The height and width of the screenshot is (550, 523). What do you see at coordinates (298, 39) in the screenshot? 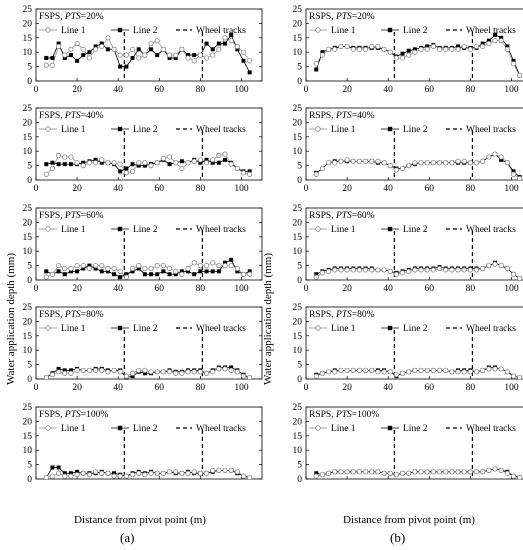
I see `y-tick-label: 15` at bounding box center [298, 39].